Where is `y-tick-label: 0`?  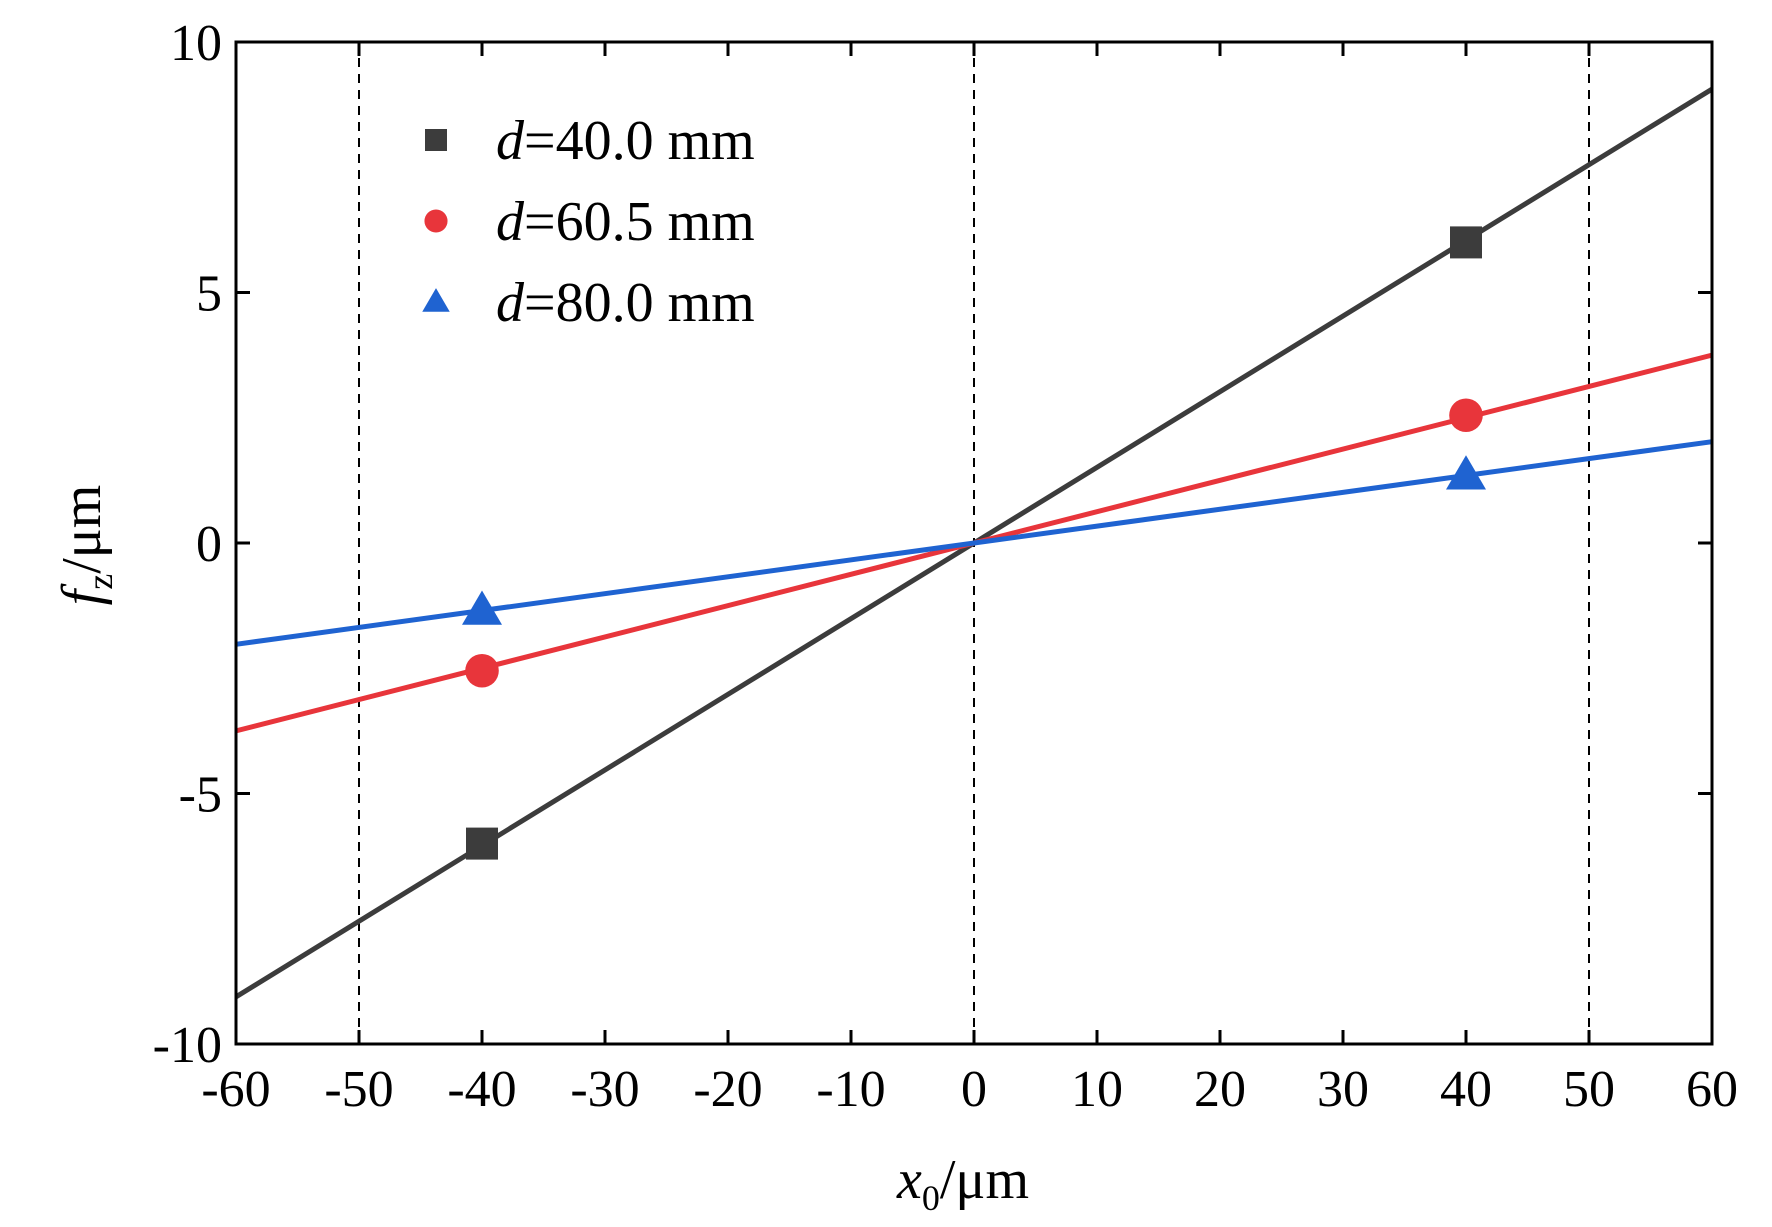 y-tick-label: 0 is located at coordinates (209, 544).